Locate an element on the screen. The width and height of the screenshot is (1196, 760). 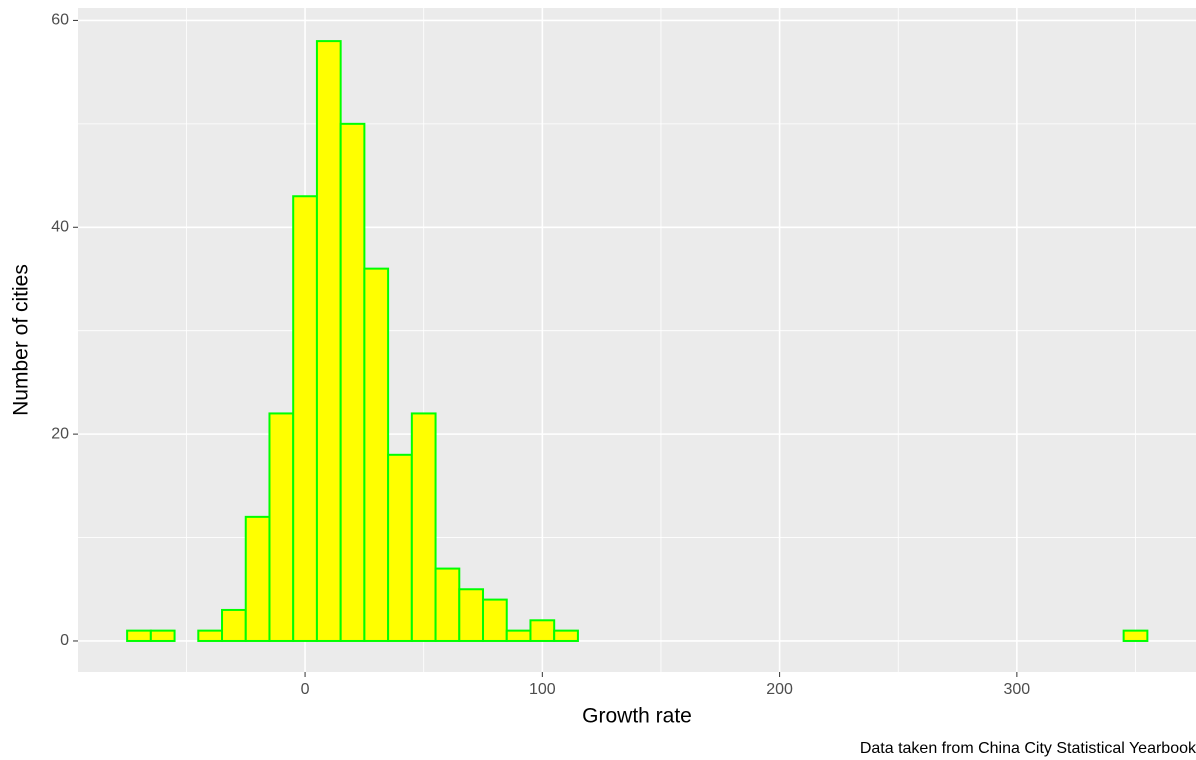
x-tick-label: 200 is located at coordinates (779, 689).